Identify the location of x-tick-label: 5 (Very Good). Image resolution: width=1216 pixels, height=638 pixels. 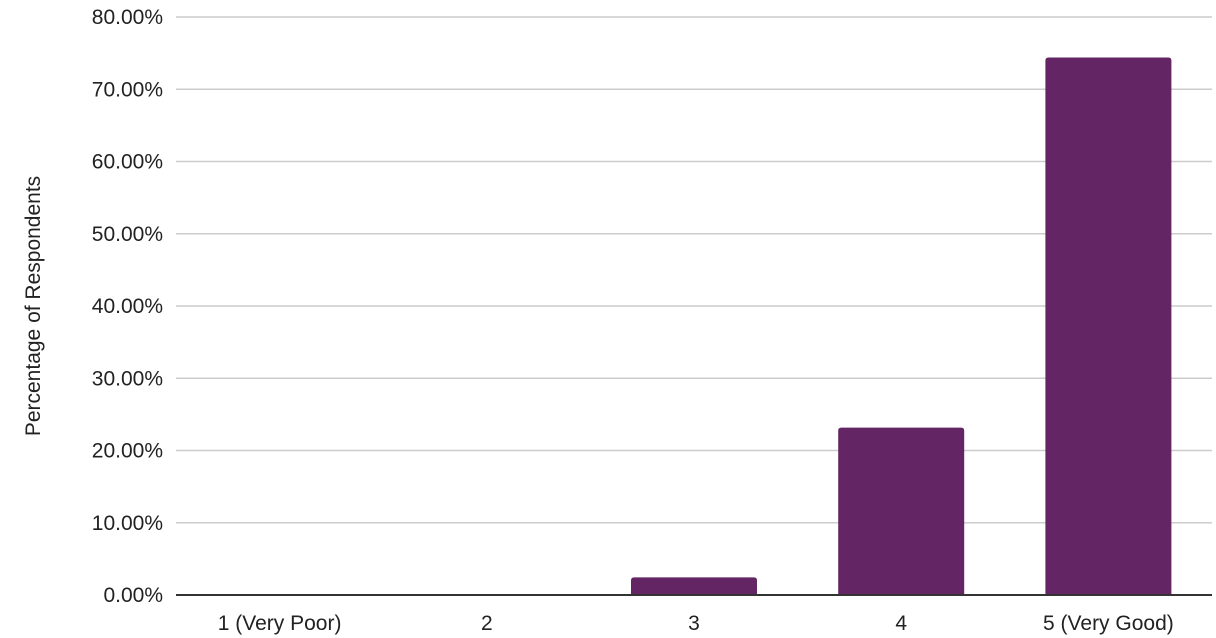
(1108, 623).